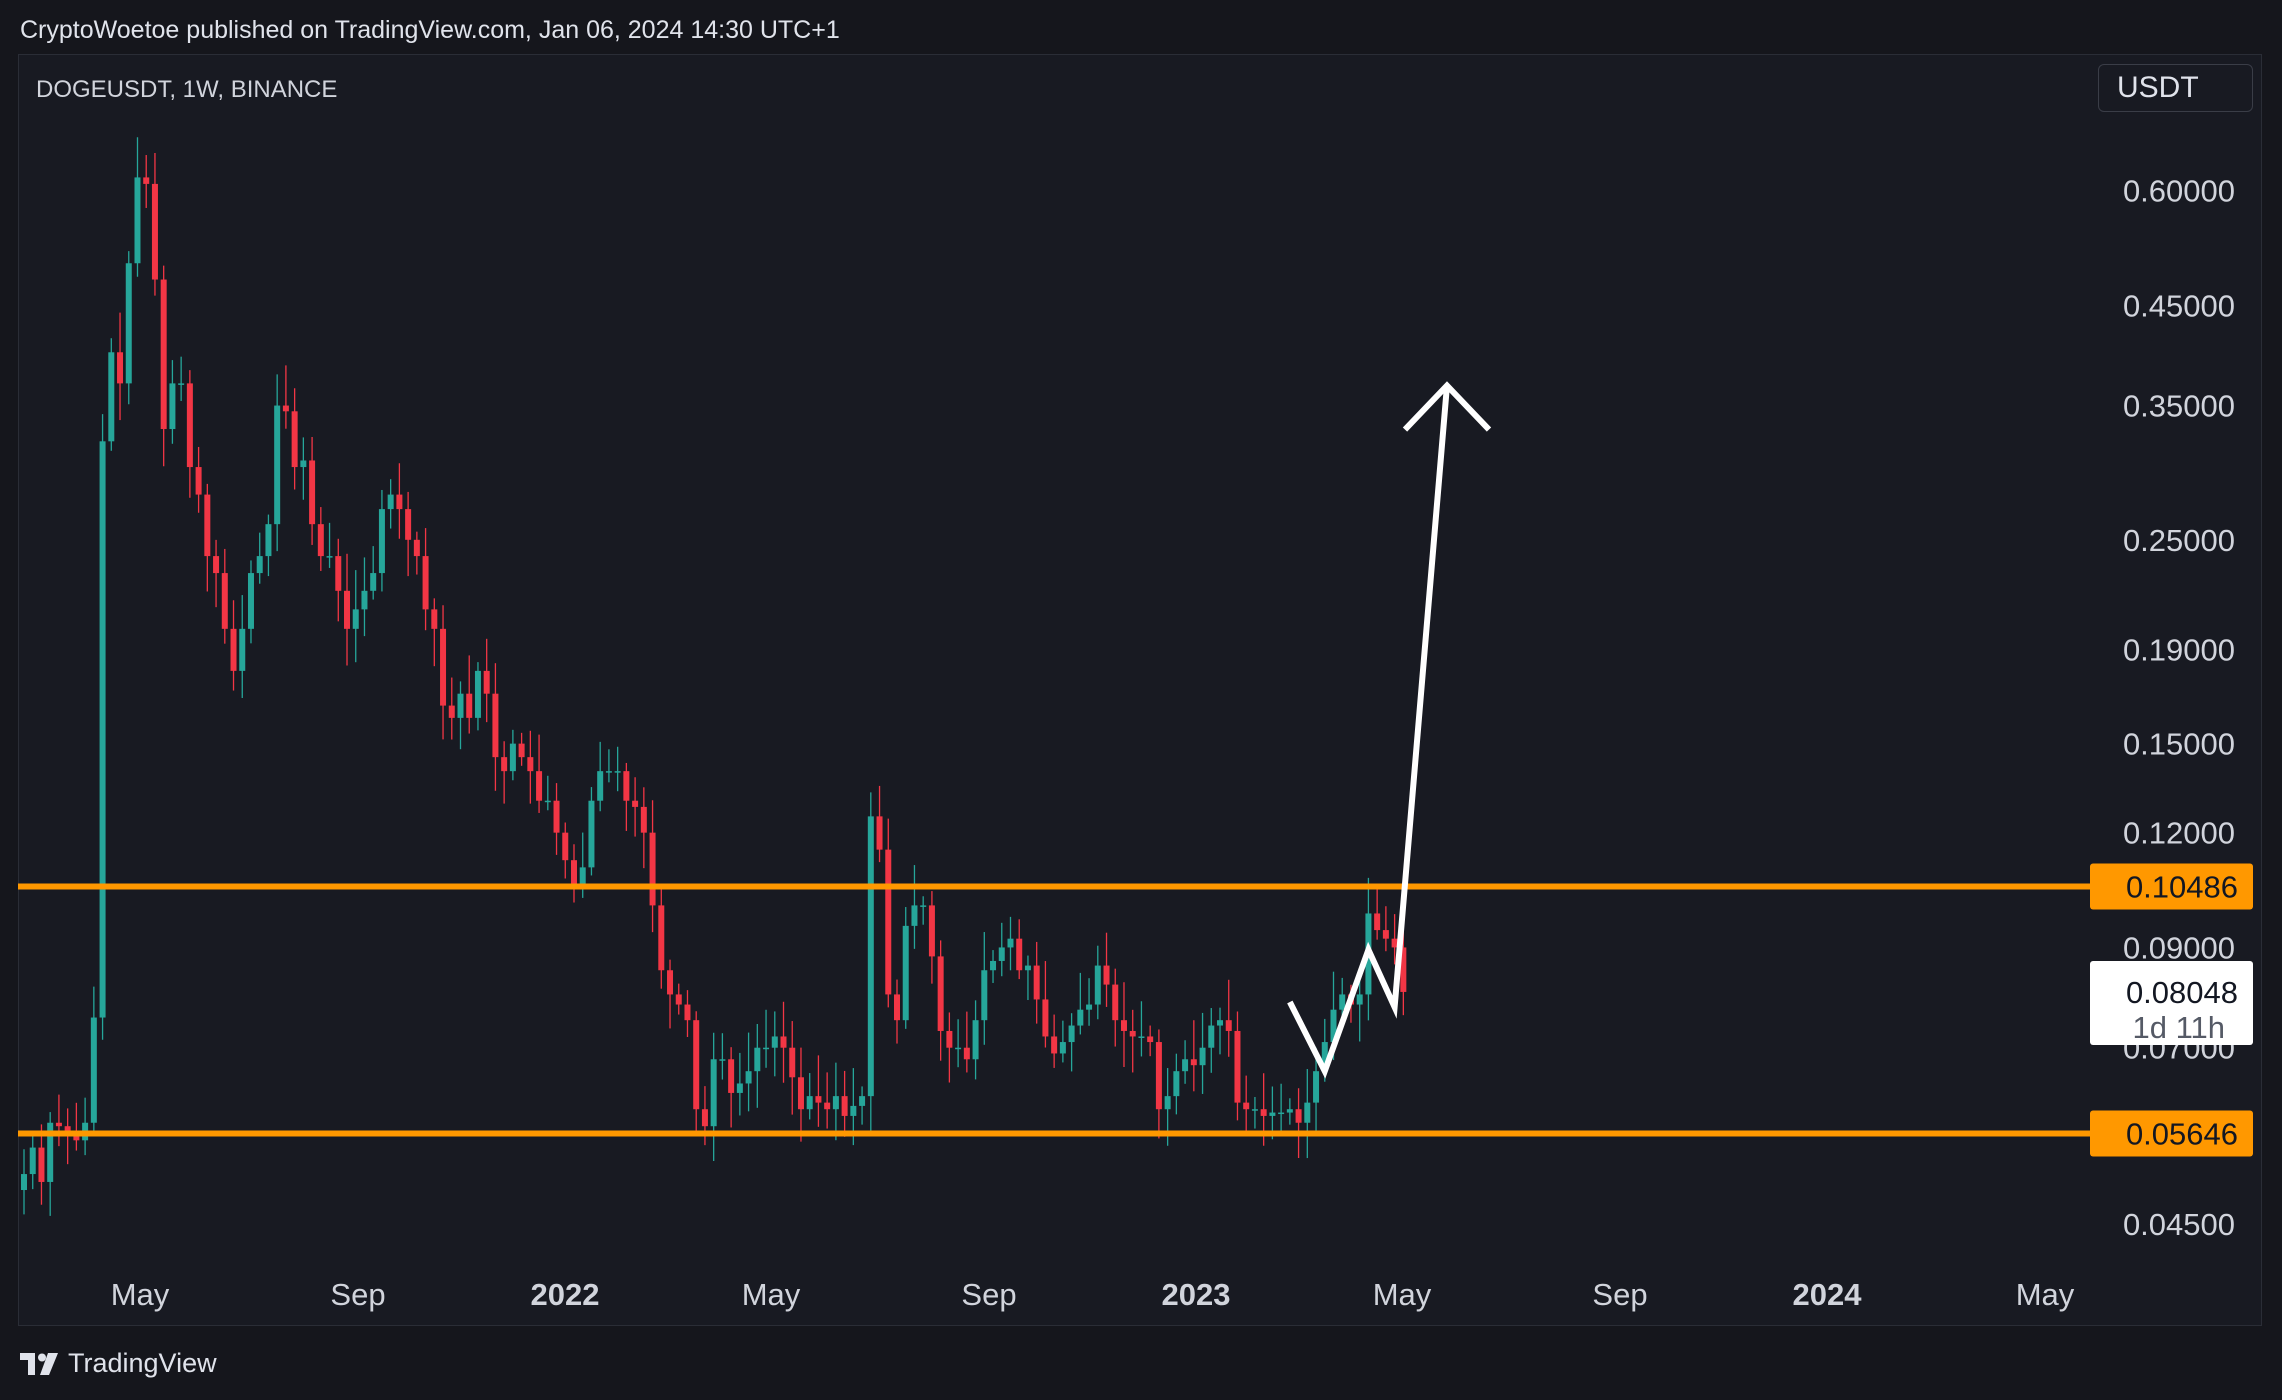  Describe the element at coordinates (1368, 732) in the screenshot. I see `projection-path` at that location.